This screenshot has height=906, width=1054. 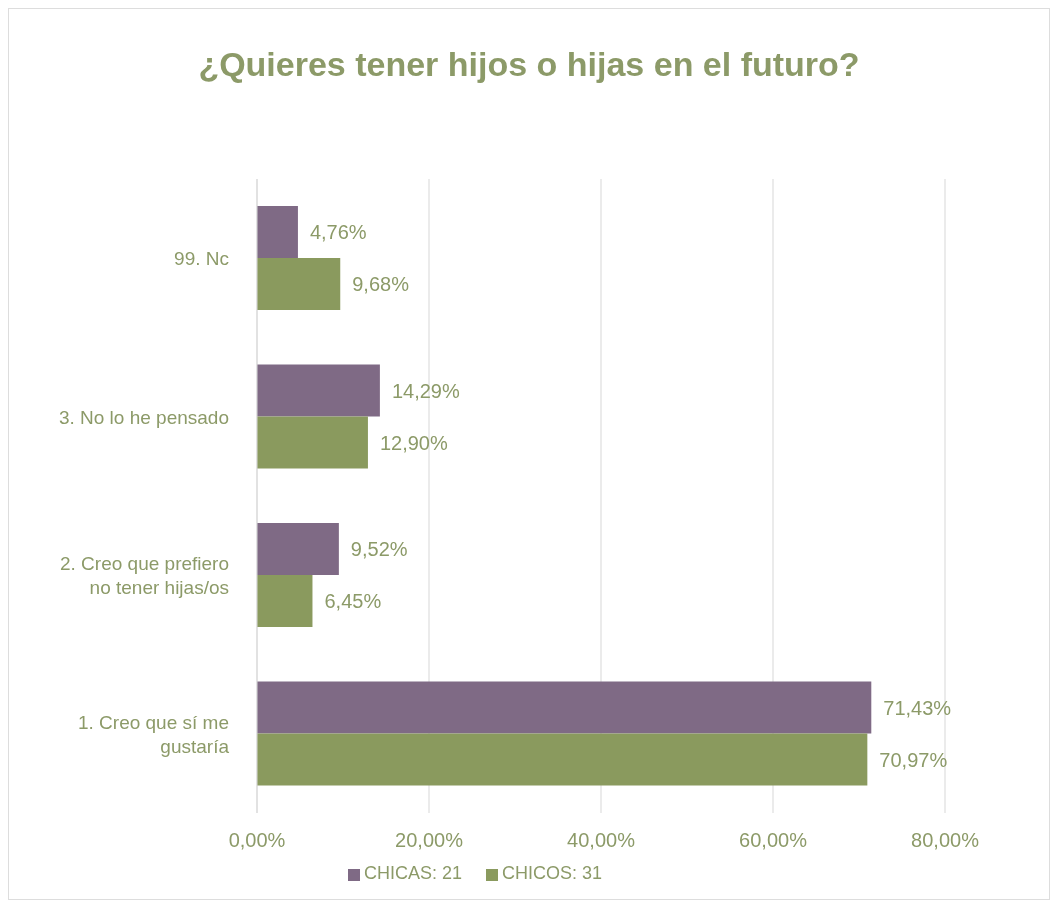 I want to click on data-label: 6,45%, so click(x=353, y=601).